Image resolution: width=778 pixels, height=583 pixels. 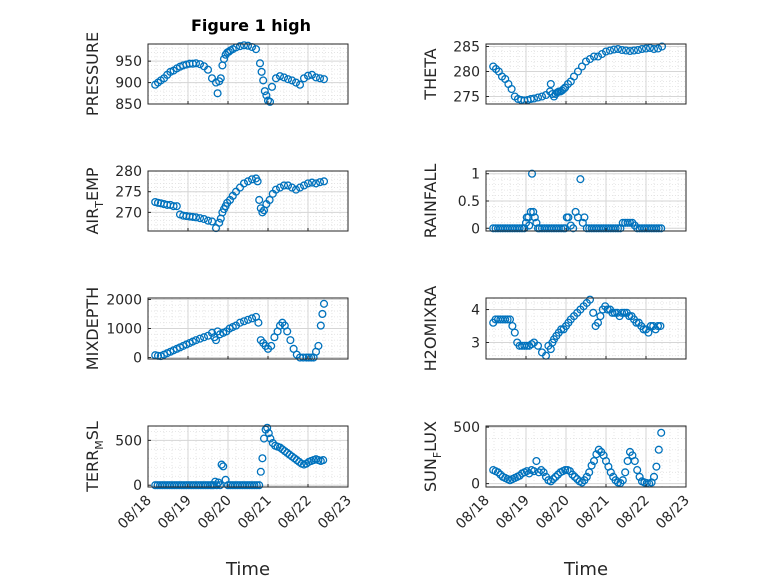 What do you see at coordinates (430, 74) in the screenshot?
I see `panel-top-right-y-axis-label: THETA` at bounding box center [430, 74].